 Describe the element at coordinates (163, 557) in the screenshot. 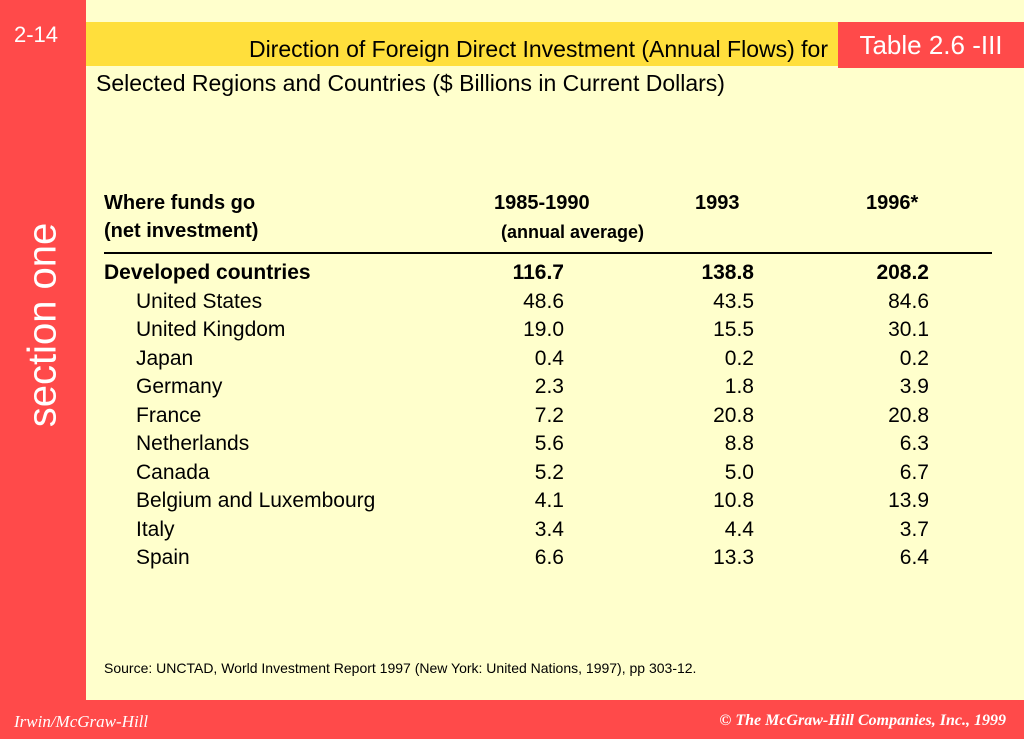

I see `row-name: Spain` at that location.